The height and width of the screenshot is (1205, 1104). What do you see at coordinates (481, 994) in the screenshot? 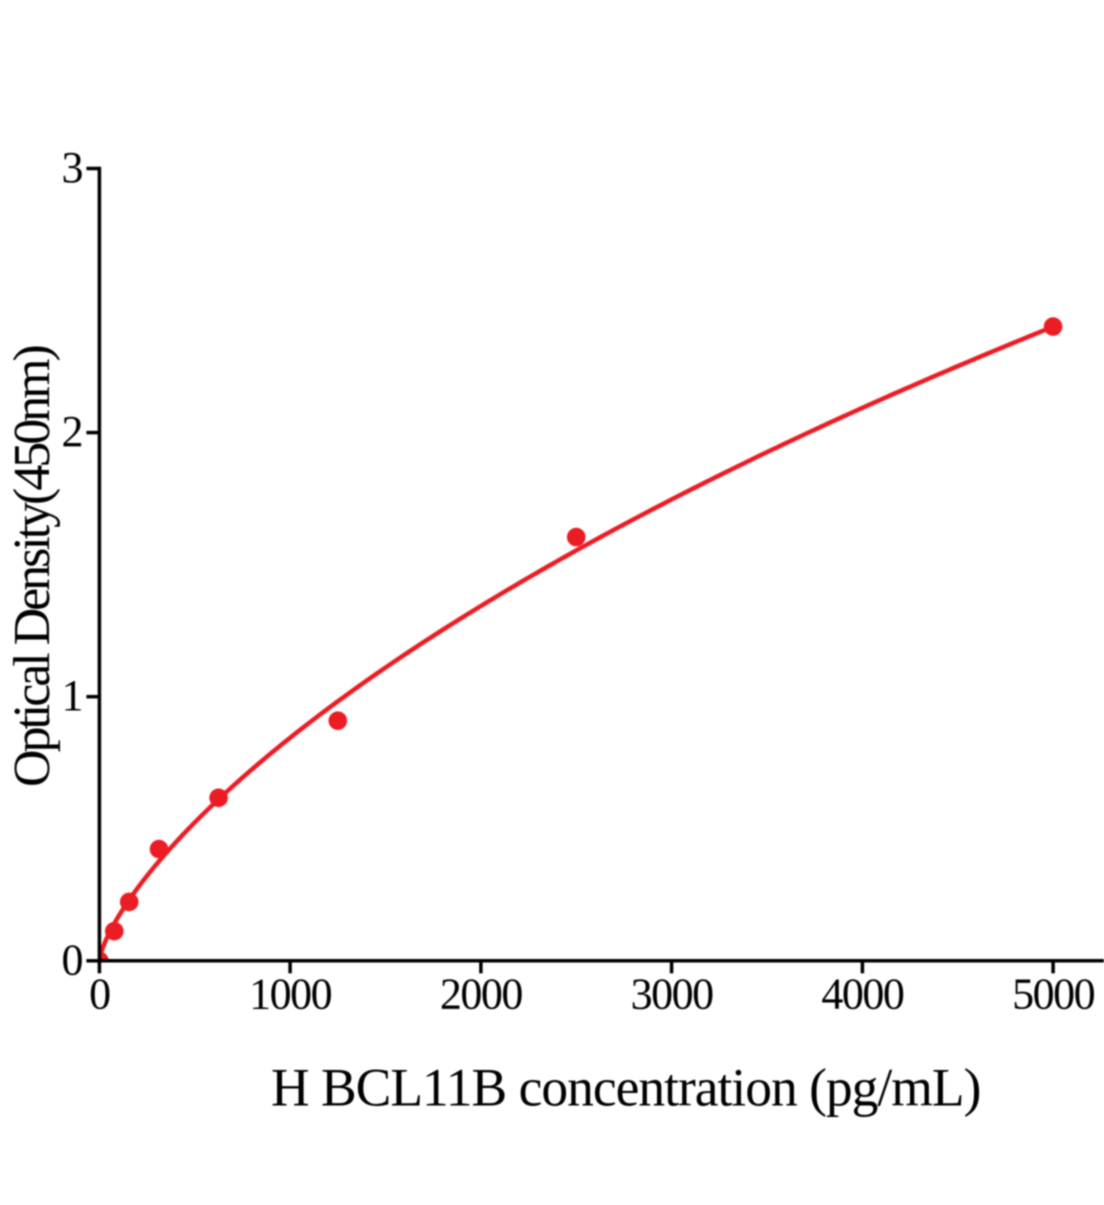
I see `svg-text: 2000` at bounding box center [481, 994].